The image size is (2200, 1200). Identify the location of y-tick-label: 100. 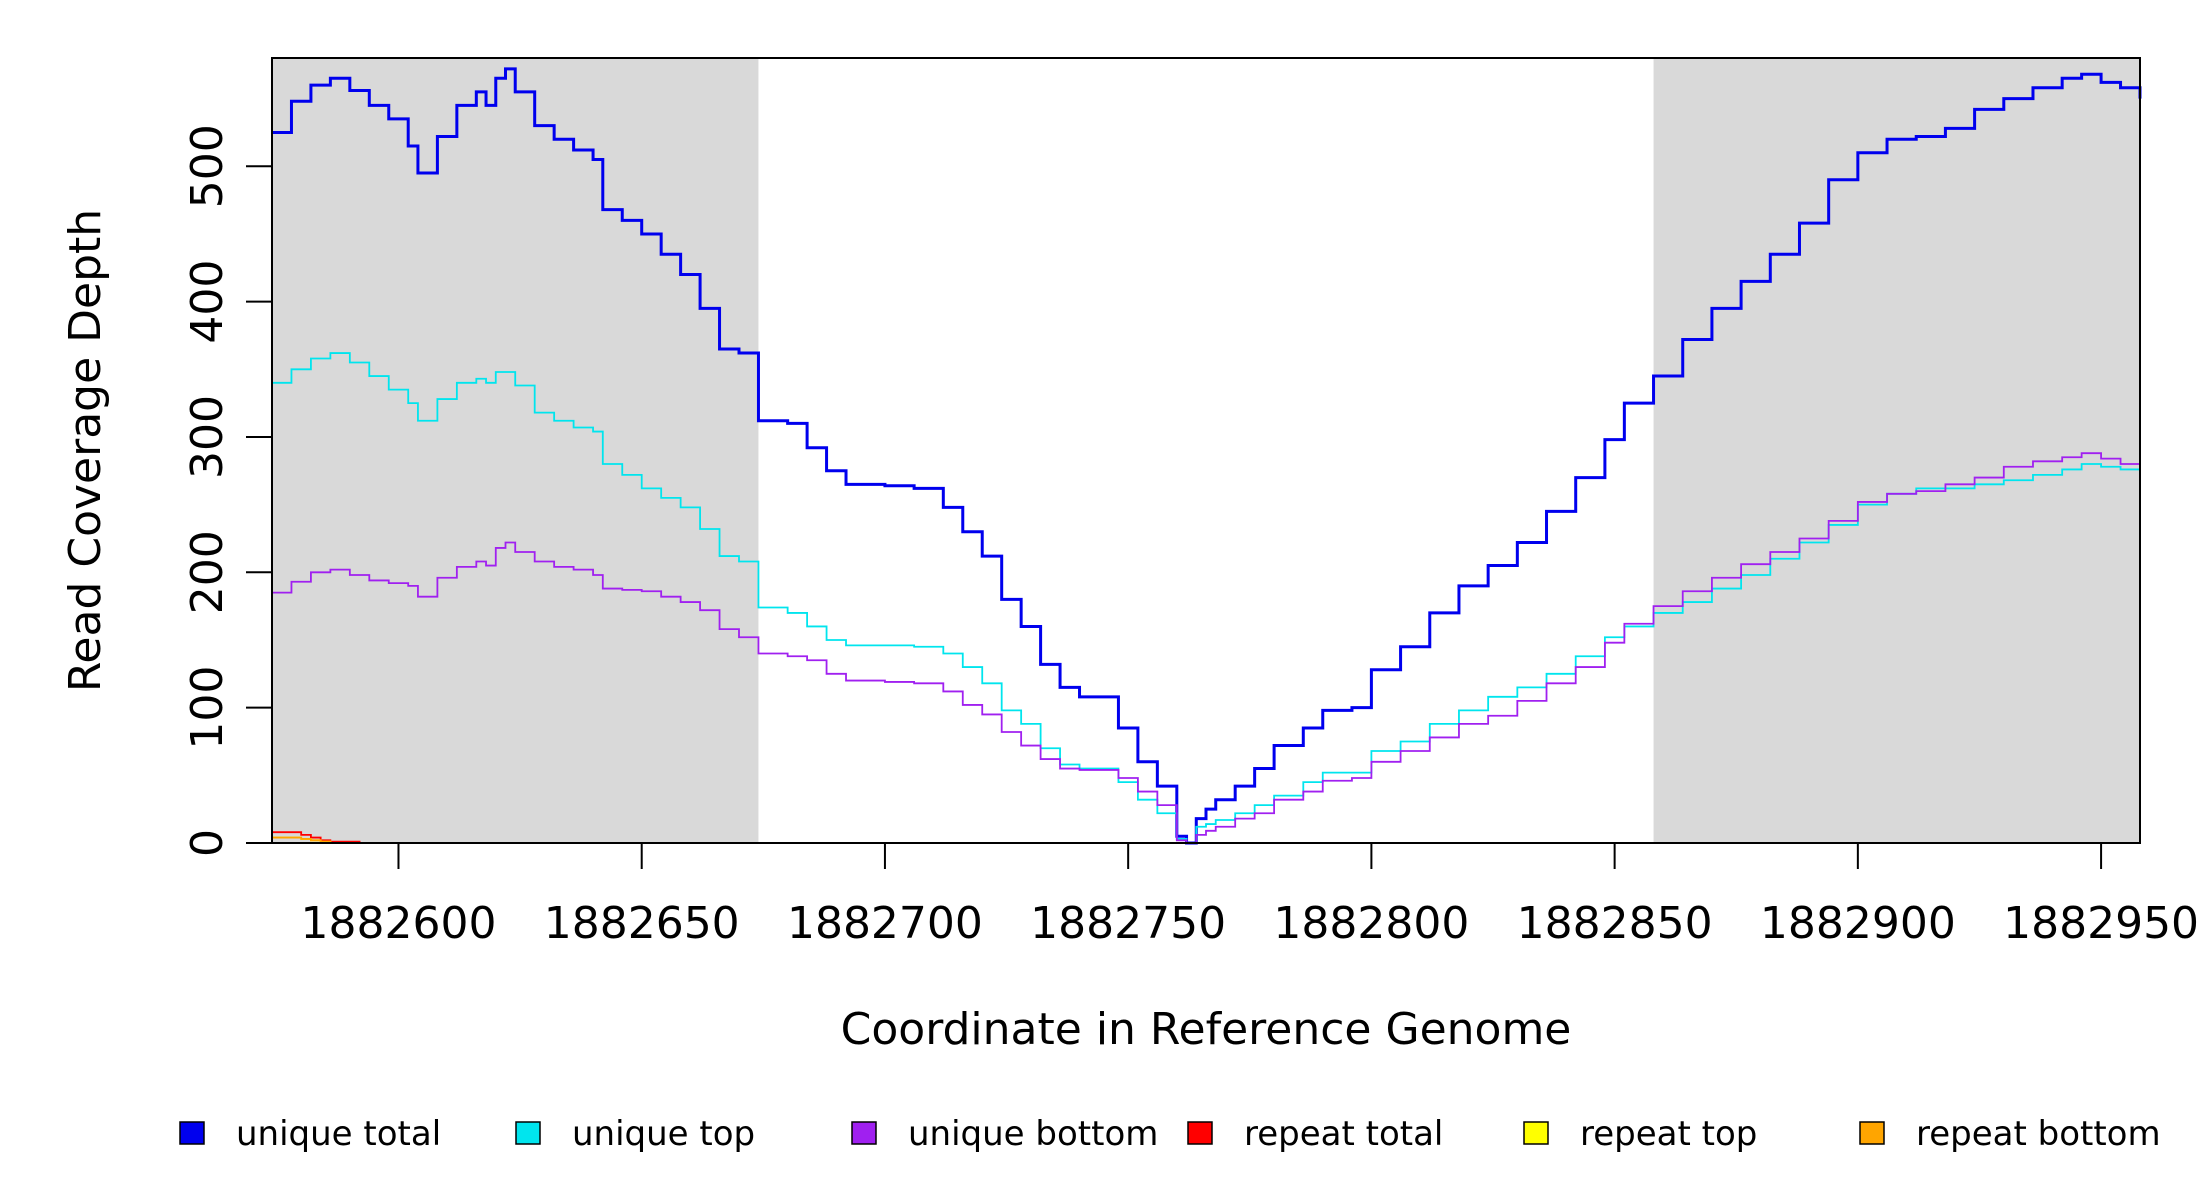
(207, 708).